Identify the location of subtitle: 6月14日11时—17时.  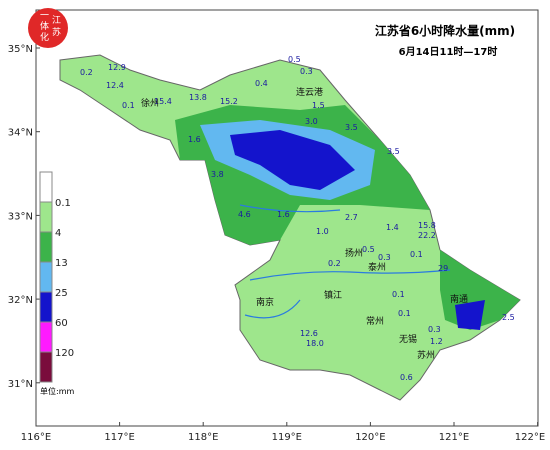
(448, 51).